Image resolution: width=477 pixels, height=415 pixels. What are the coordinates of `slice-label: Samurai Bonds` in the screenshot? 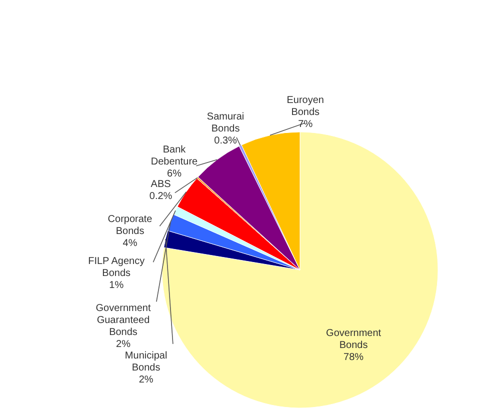 It's located at (225, 122).